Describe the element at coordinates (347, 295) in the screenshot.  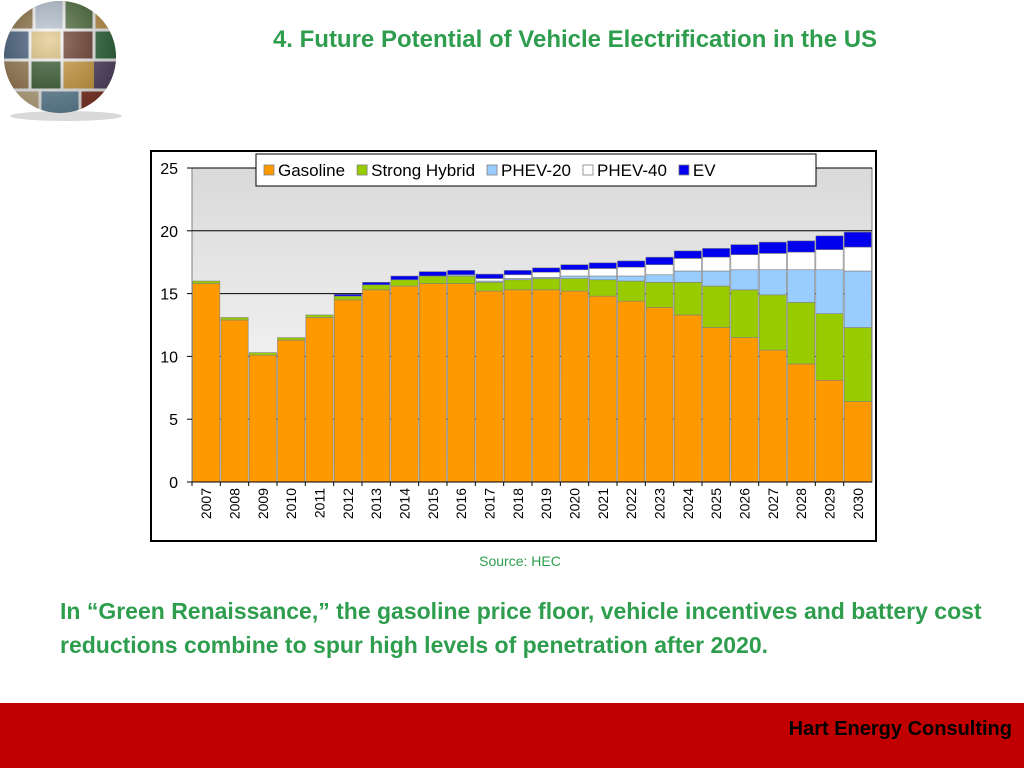
I see `bar-segment-ev-2012` at that location.